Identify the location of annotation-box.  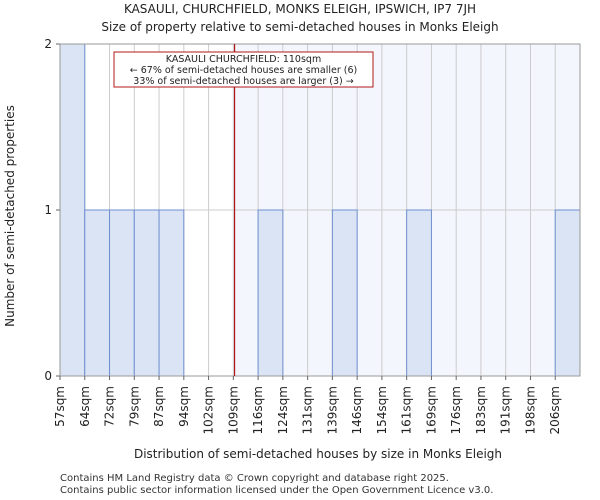
(243, 69).